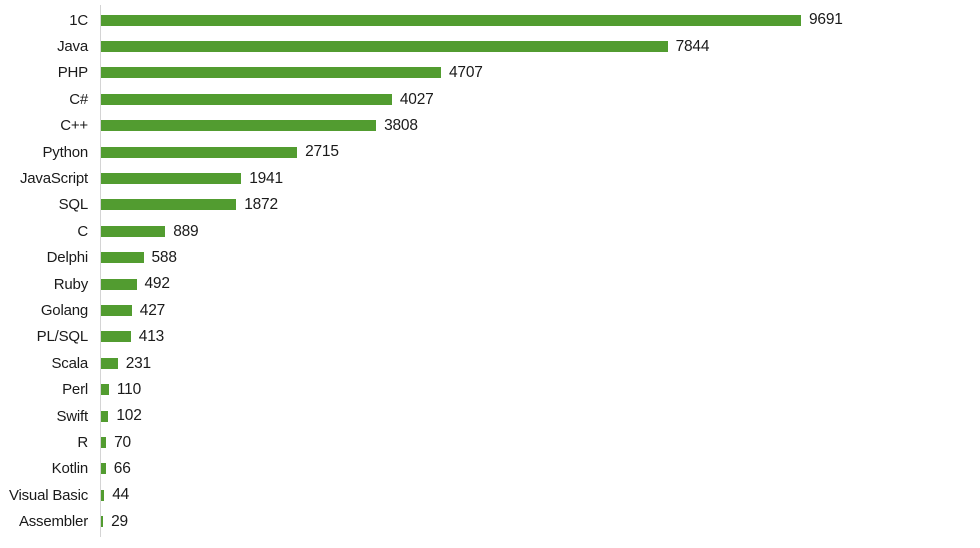  What do you see at coordinates (540, 231) in the screenshot?
I see `bar-track: 889` at bounding box center [540, 231].